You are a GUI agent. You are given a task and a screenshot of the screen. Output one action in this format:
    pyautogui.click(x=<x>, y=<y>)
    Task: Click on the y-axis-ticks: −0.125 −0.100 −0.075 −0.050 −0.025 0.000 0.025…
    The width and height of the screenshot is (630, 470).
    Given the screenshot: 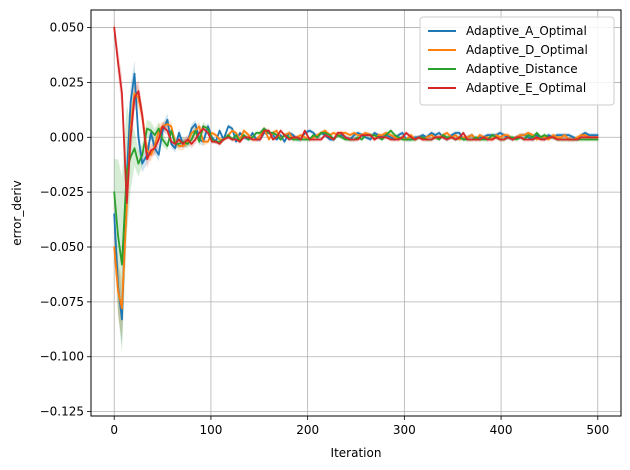 What is the action you would take?
    pyautogui.click(x=65, y=220)
    